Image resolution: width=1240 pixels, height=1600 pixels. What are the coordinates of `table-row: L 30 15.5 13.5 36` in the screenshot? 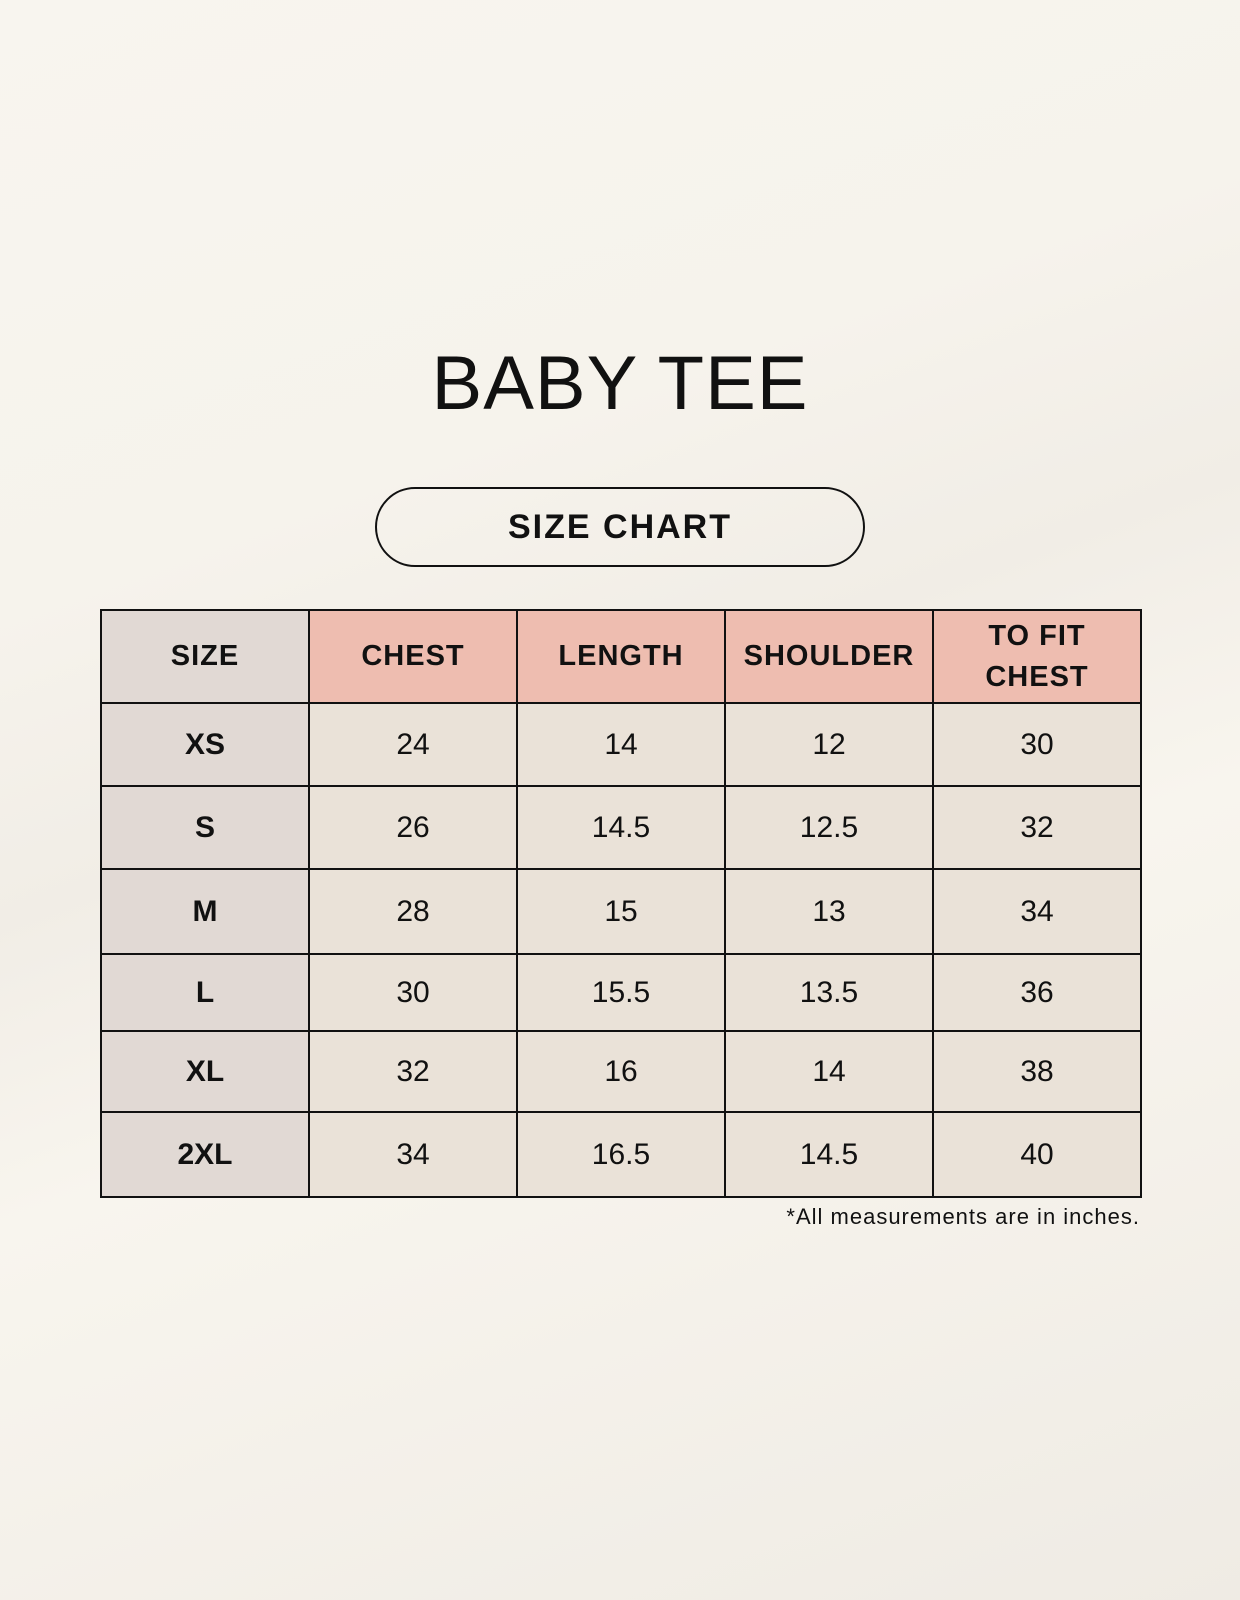 It's located at (621, 992).